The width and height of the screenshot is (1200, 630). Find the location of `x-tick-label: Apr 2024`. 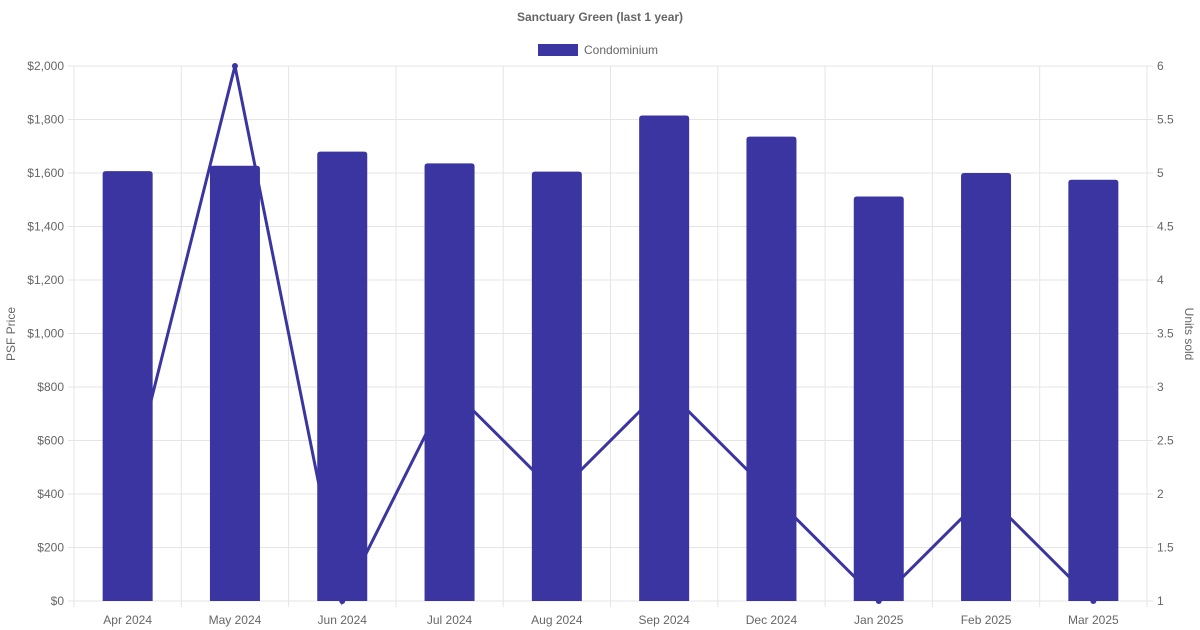

x-tick-label: Apr 2024 is located at coordinates (127, 620).